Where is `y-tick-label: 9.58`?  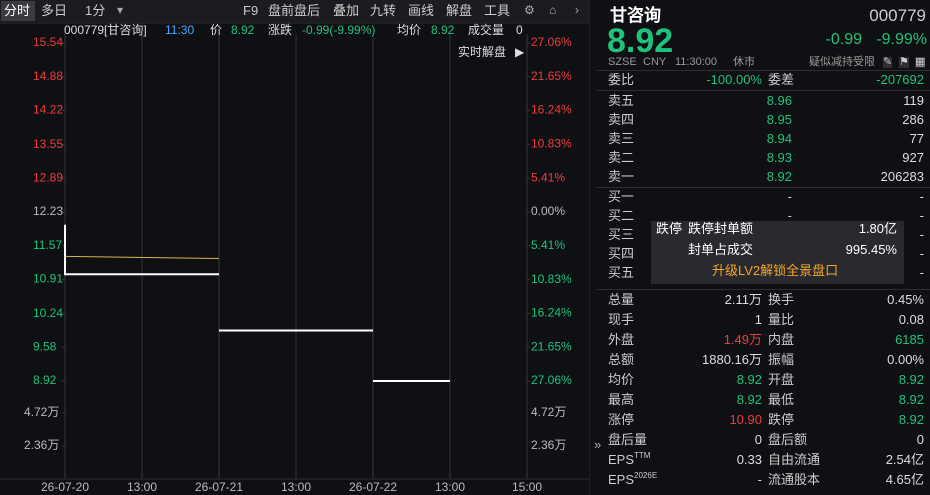 y-tick-label: 9.58 is located at coordinates (45, 346).